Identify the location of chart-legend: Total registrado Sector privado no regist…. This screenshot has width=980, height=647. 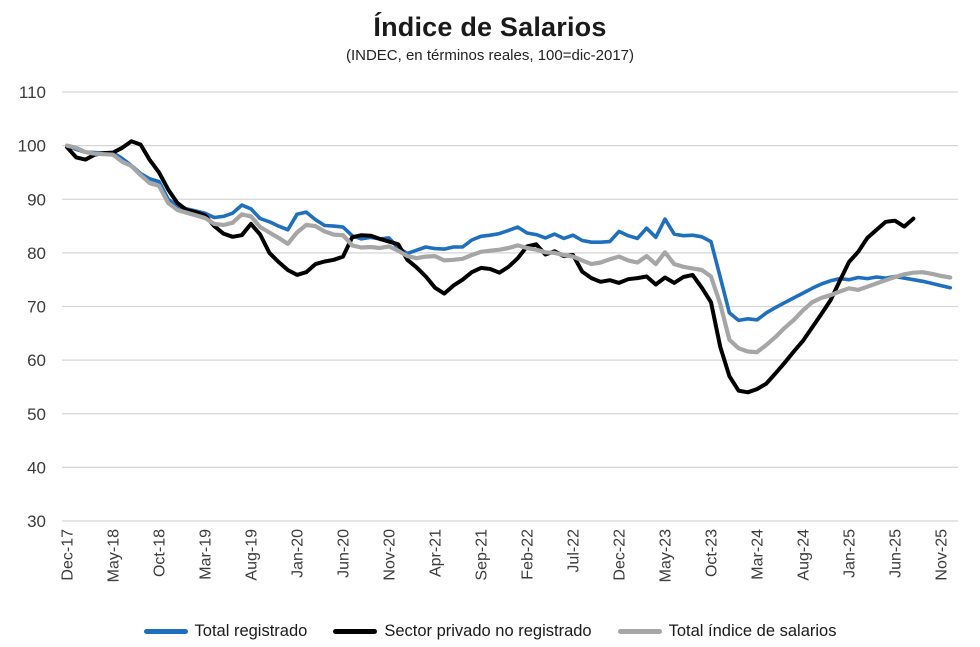
(490, 631).